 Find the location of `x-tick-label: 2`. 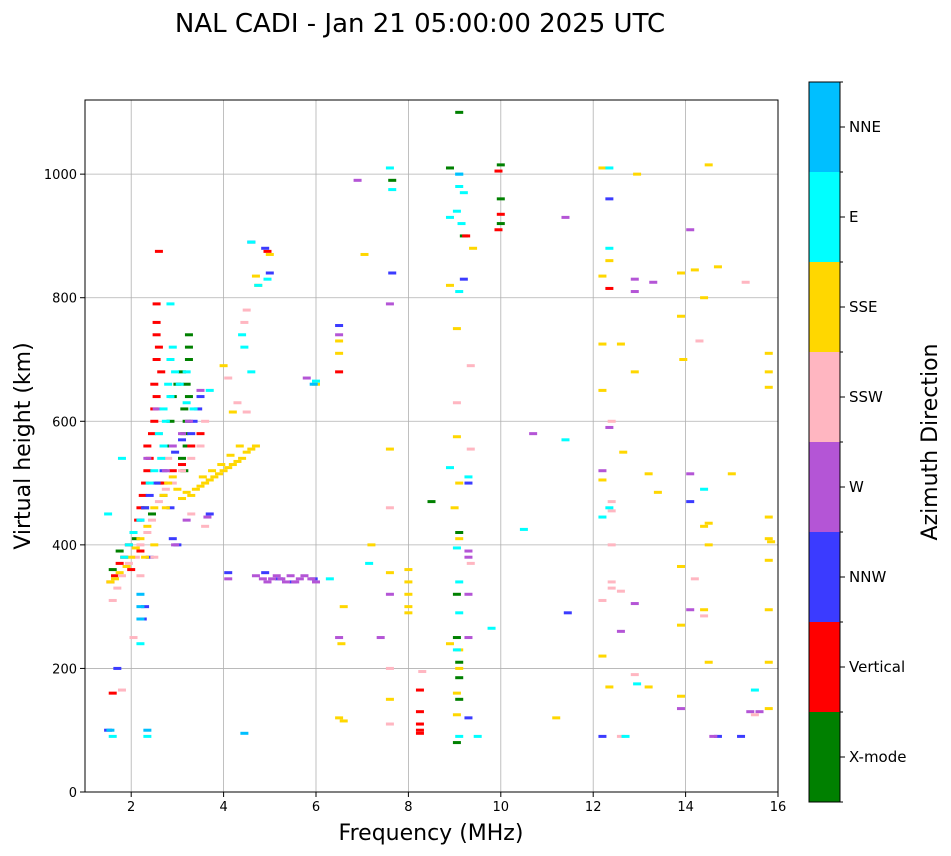

x-tick-label: 2 is located at coordinates (131, 807).